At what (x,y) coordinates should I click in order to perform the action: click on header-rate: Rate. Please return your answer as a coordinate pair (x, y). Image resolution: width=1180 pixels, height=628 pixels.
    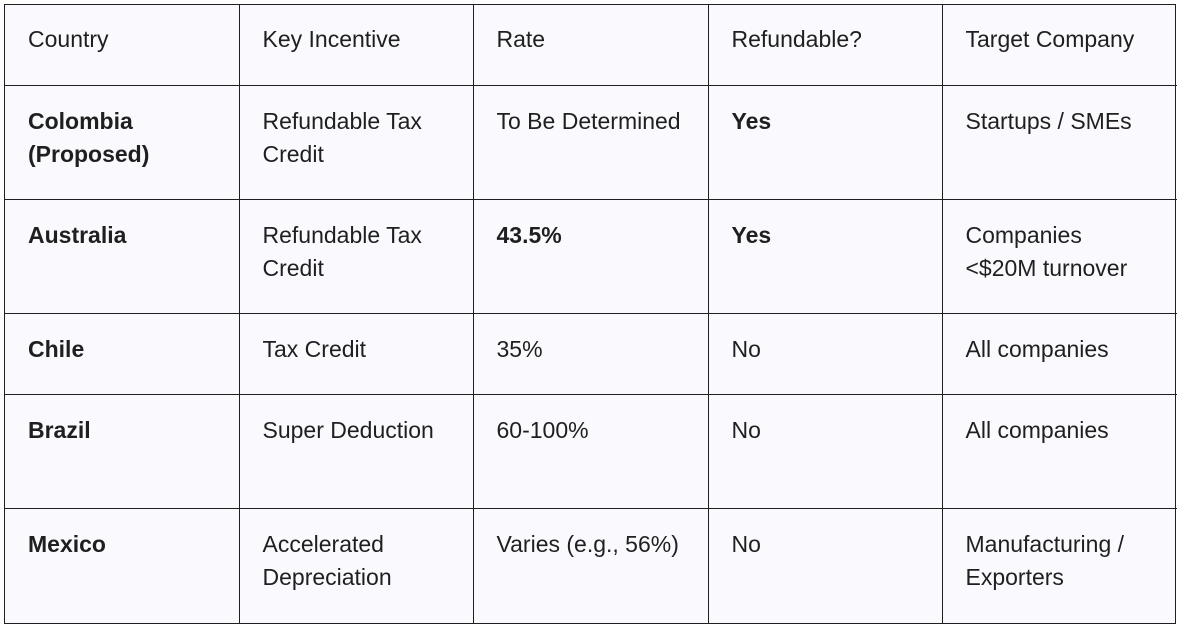
    Looking at the image, I should click on (590, 45).